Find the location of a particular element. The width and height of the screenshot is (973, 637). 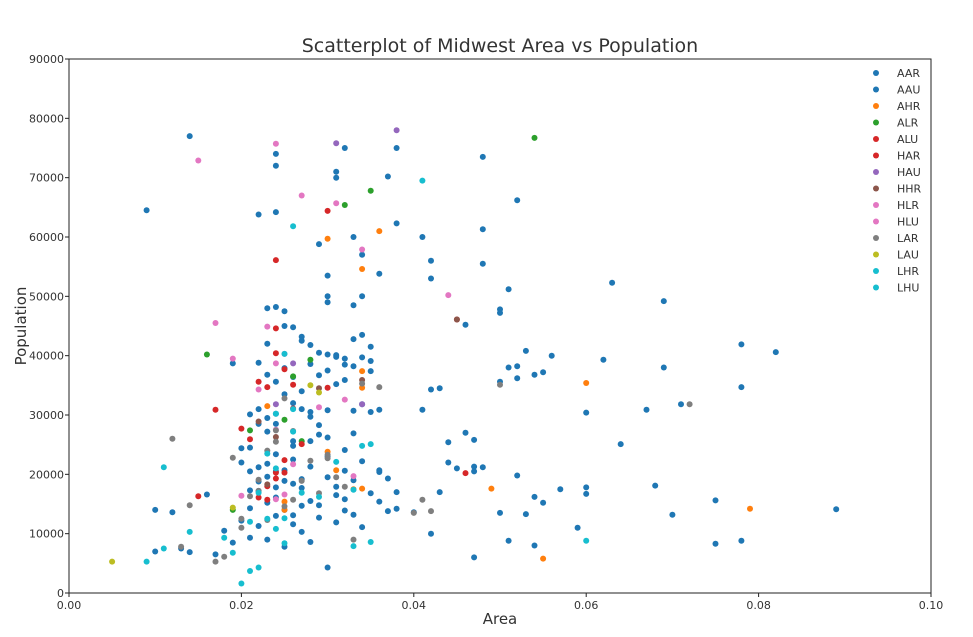

legend-label: ALU is located at coordinates (907, 139).